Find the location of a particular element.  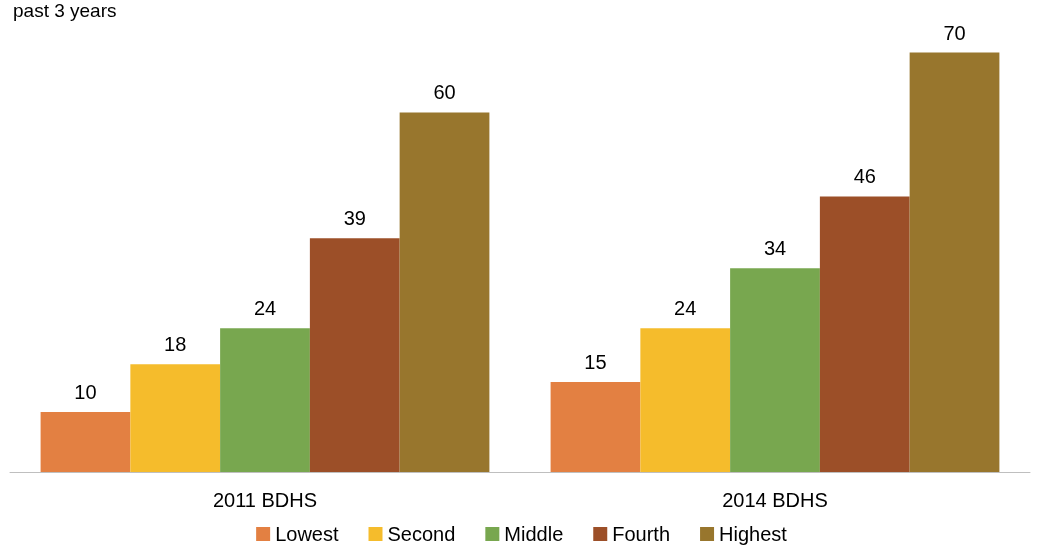

data-label: 46 is located at coordinates (864, 176).